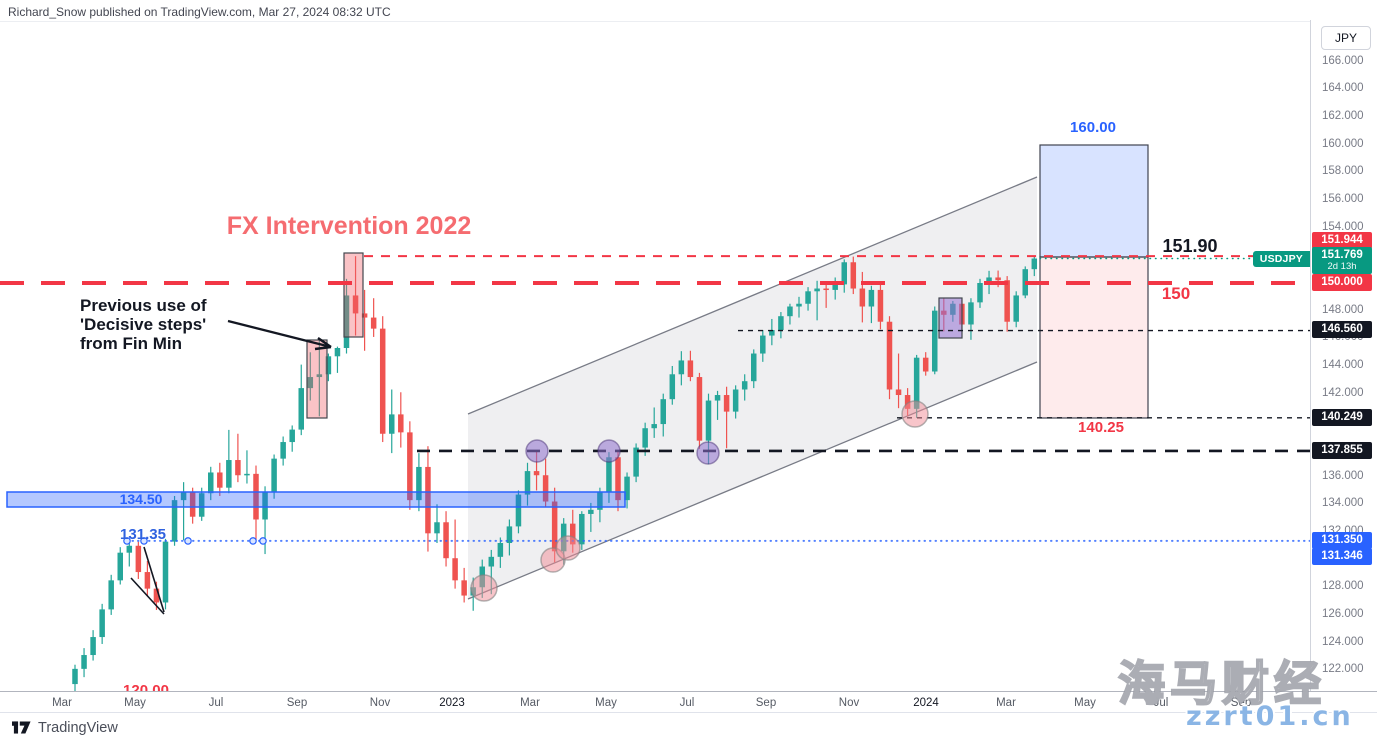 The width and height of the screenshot is (1377, 742). I want to click on low-dec-2023, so click(915, 414).